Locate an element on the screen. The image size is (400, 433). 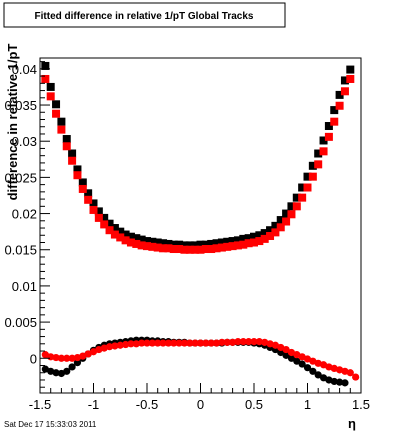
y-tick-label: 0.04 is located at coordinates (24, 69).